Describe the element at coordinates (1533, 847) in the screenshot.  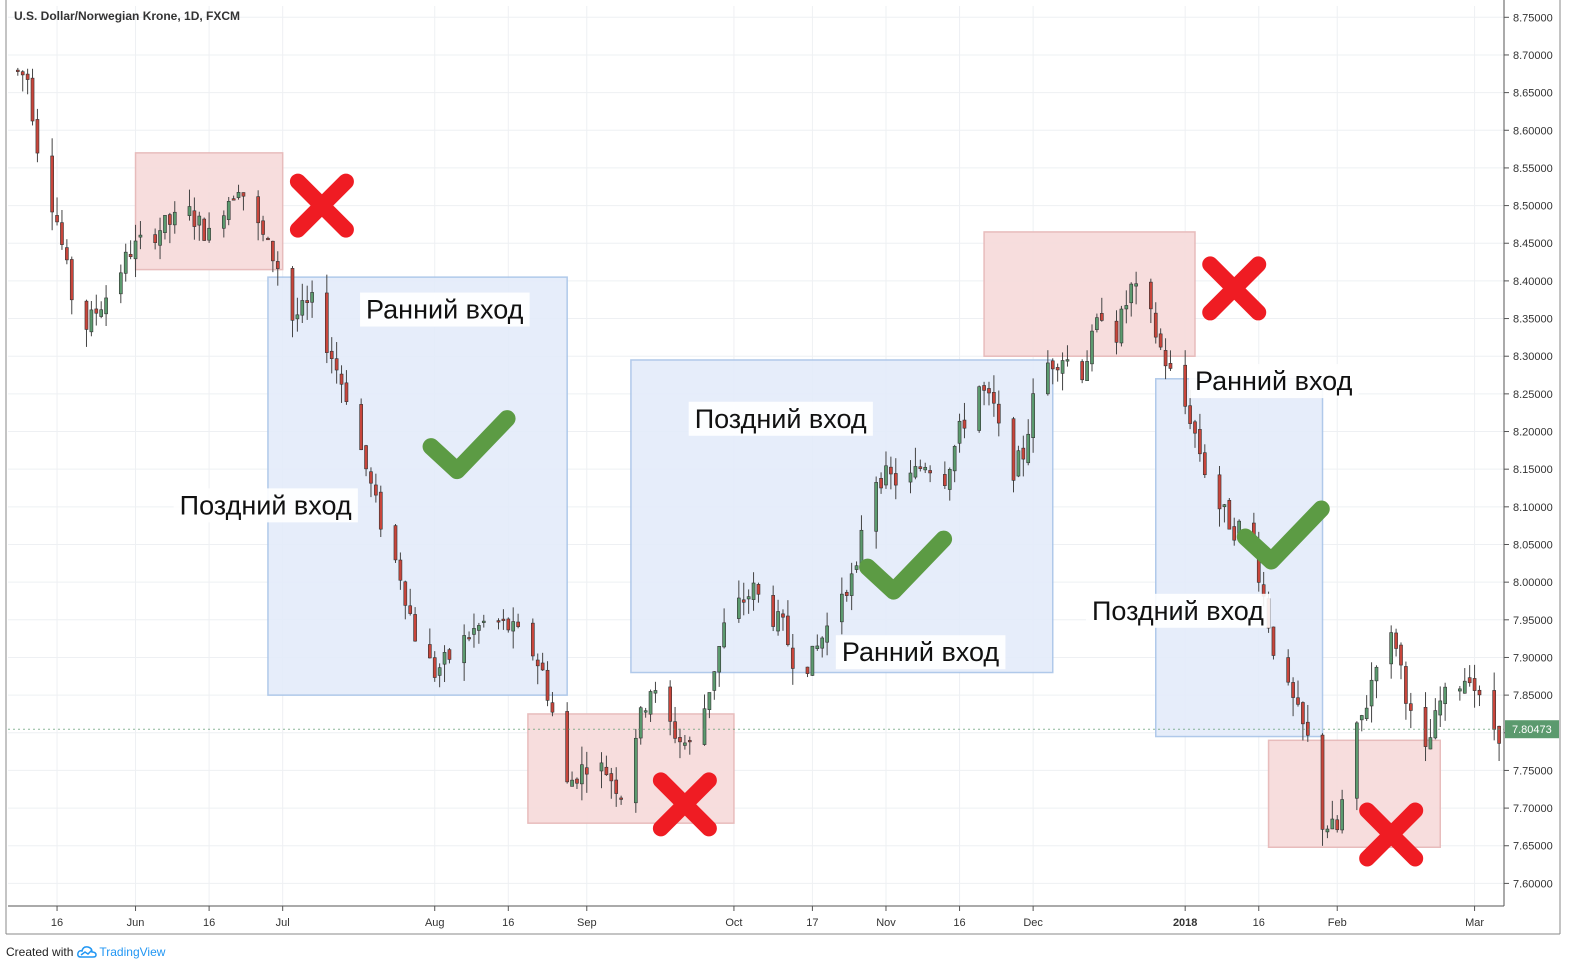
I see `y-tick-label: 7.65000` at that location.